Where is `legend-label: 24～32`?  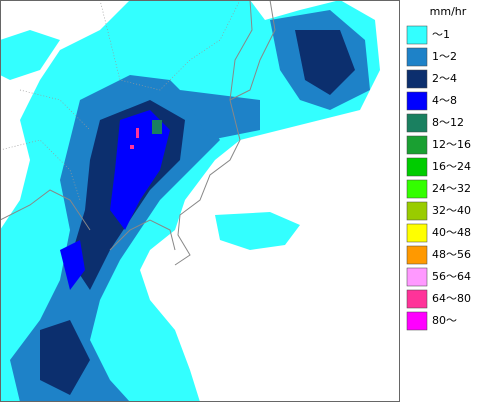 legend-label: 24～32 is located at coordinates (451, 188).